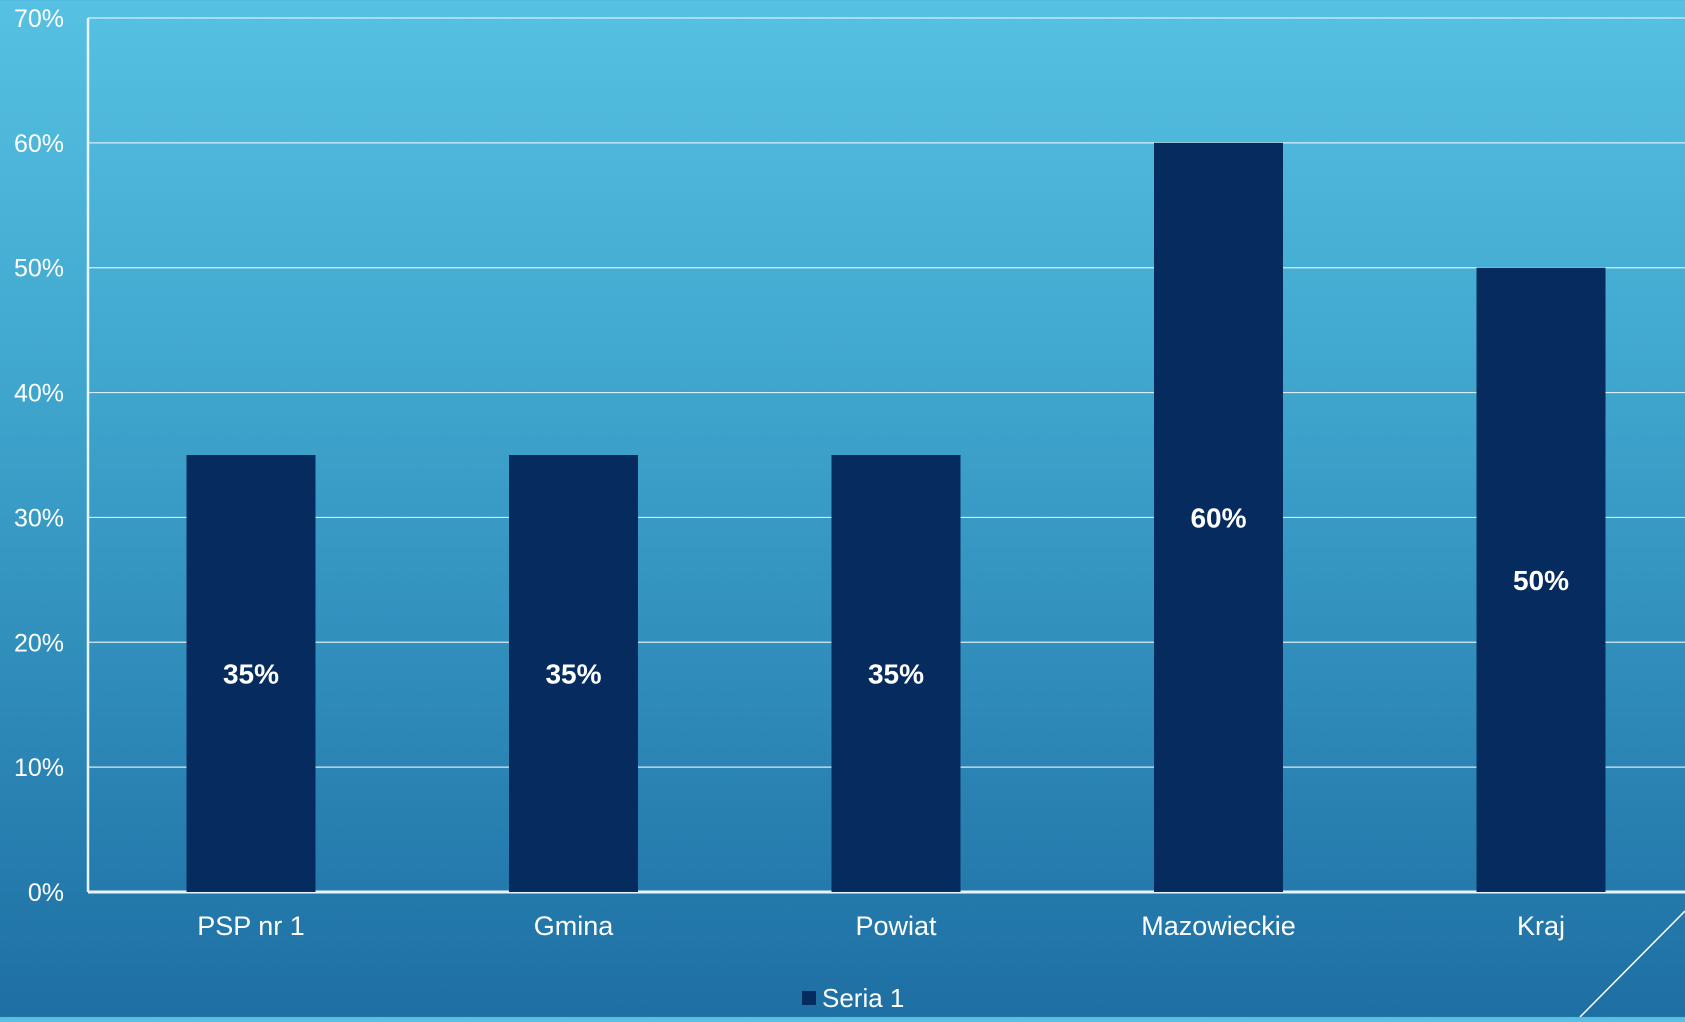 The image size is (1685, 1022). Describe the element at coordinates (39, 768) in the screenshot. I see `y-tick-label: 10%` at that location.